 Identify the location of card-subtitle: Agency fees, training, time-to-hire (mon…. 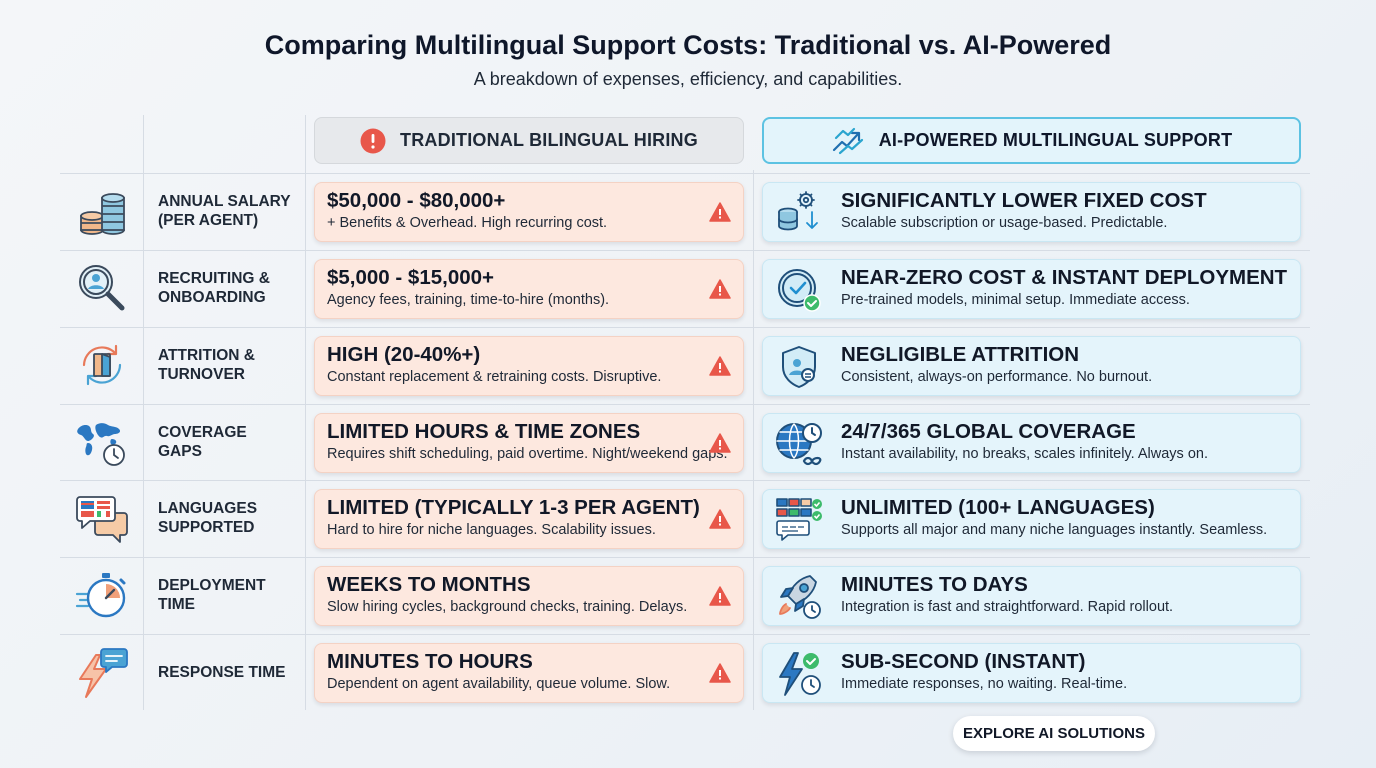
(468, 300).